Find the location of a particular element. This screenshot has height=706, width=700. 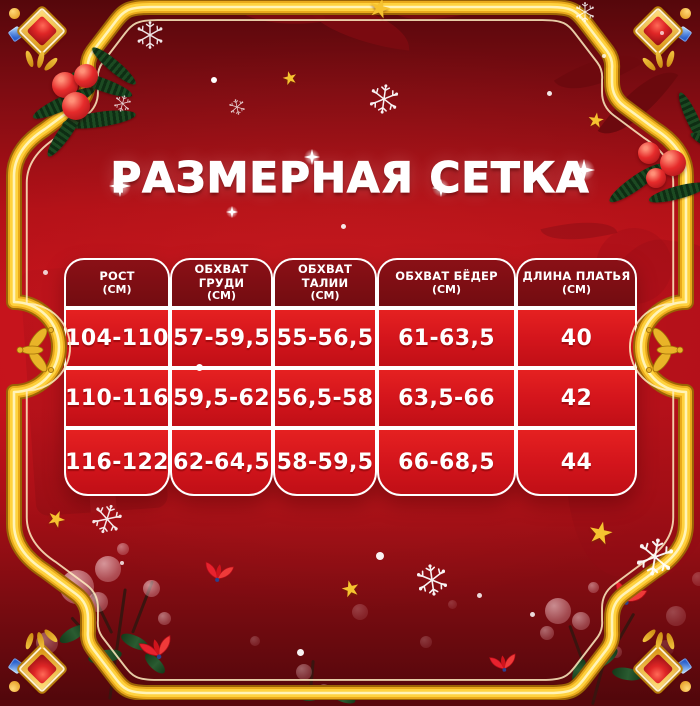

page-title: РАЗМЕРНАЯ СЕТКА is located at coordinates (350, 177).